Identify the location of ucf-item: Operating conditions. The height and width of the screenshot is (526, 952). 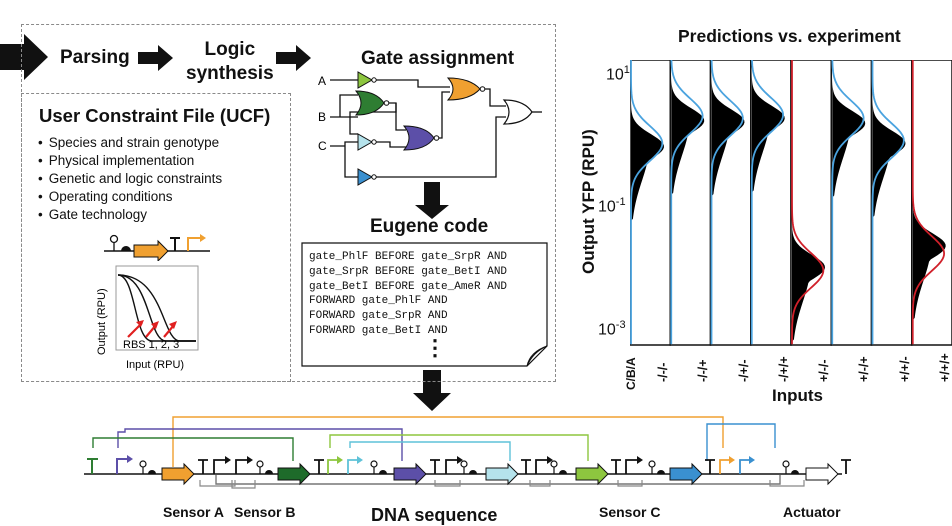
(130, 197).